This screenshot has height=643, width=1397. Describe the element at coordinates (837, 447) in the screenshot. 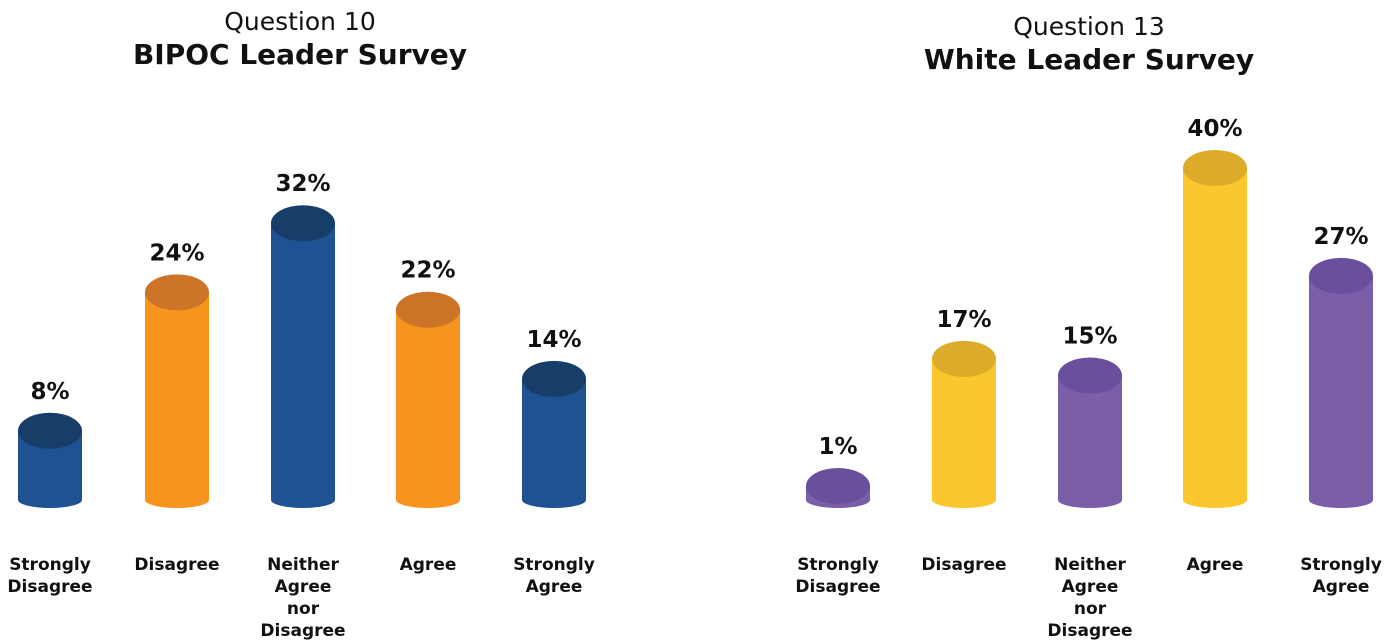

I see `data-label: 1%` at that location.